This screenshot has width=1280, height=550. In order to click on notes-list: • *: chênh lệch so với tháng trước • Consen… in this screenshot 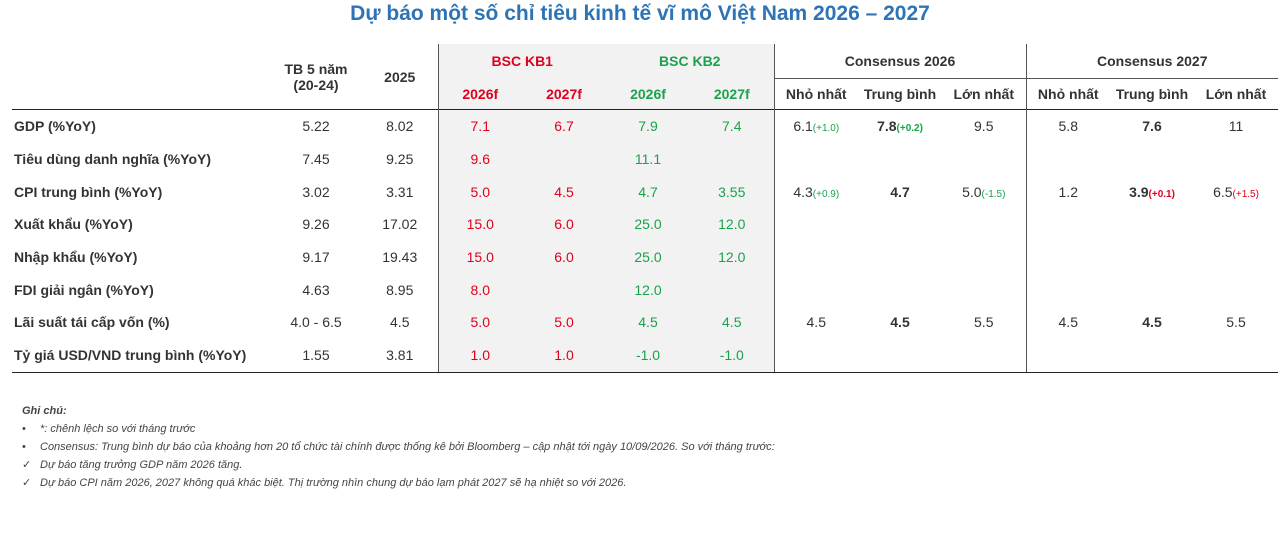, I will do `click(398, 456)`.